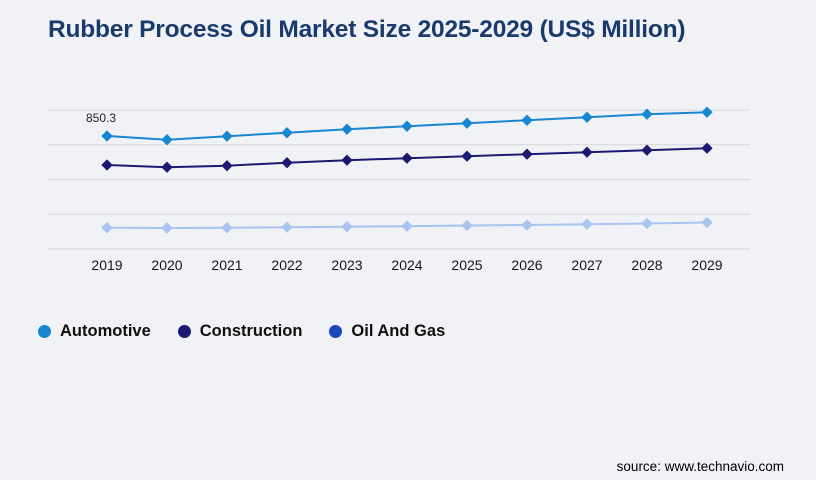  What do you see at coordinates (166, 265) in the screenshot?
I see `x-axis-label: 2020` at bounding box center [166, 265].